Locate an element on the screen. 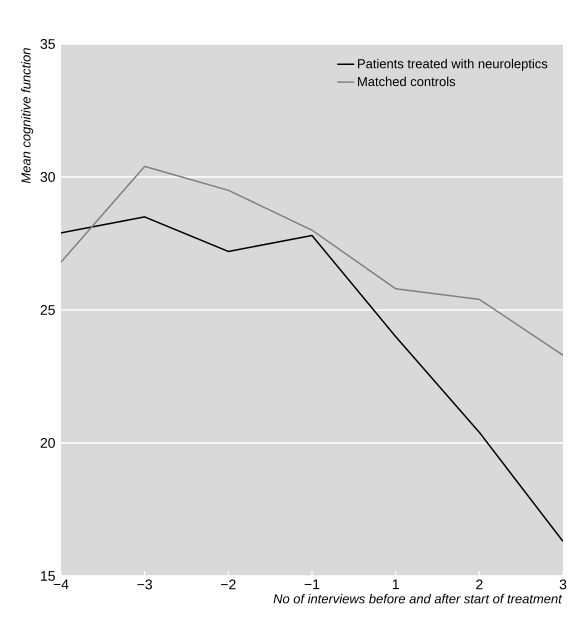 The image size is (571, 621). y-tick-label: 15 is located at coordinates (48, 576).